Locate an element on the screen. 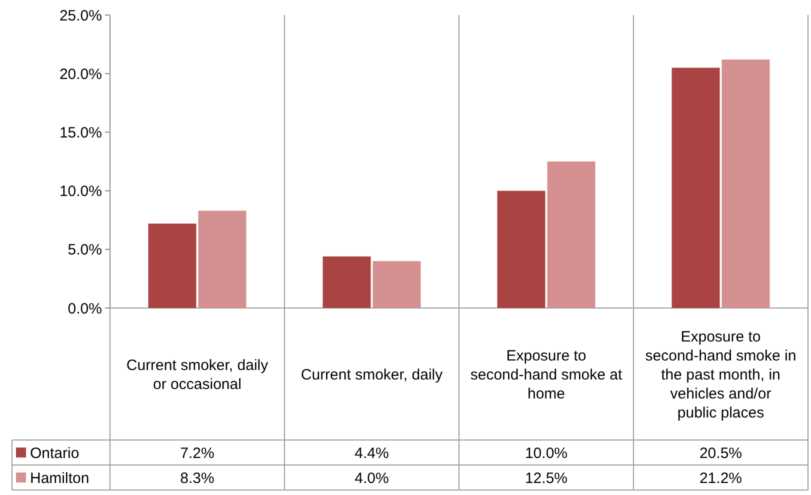 This screenshot has height=495, width=811. data-label: 10.0% is located at coordinates (546, 453).